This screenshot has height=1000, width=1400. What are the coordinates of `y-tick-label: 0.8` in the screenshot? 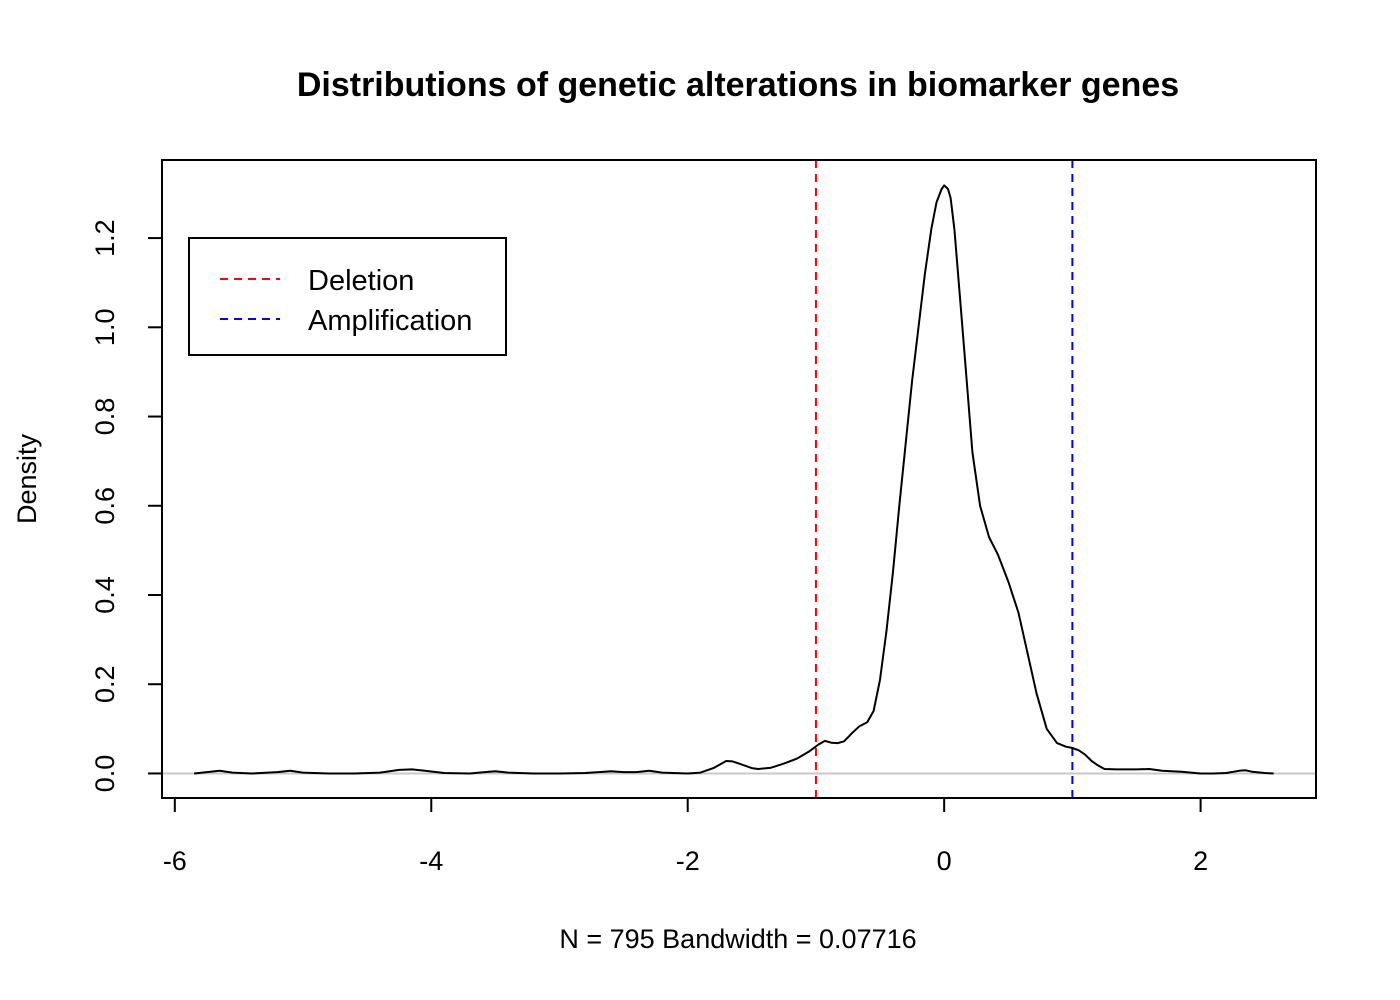 It's located at (105, 417).